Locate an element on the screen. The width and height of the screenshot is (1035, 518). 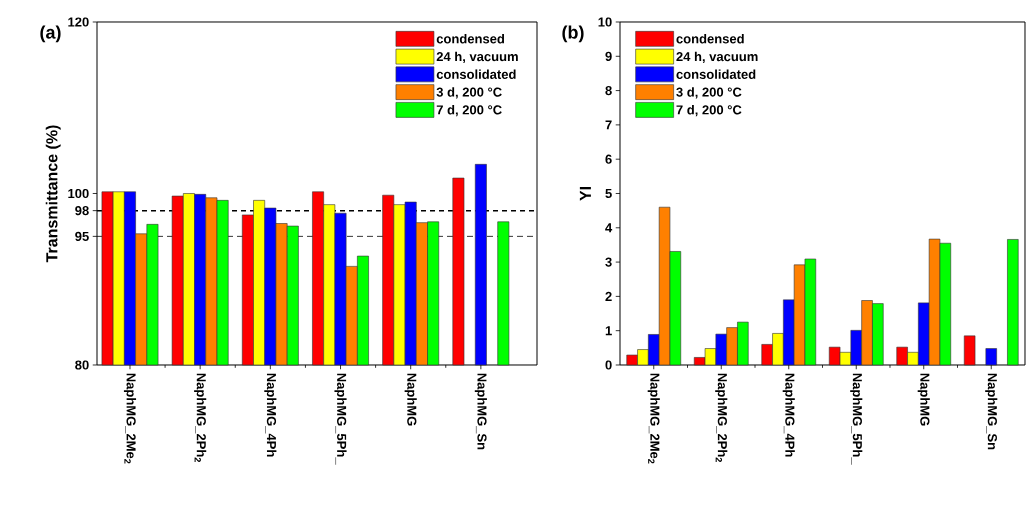
chart-title: (a) is located at coordinates (50, 34).